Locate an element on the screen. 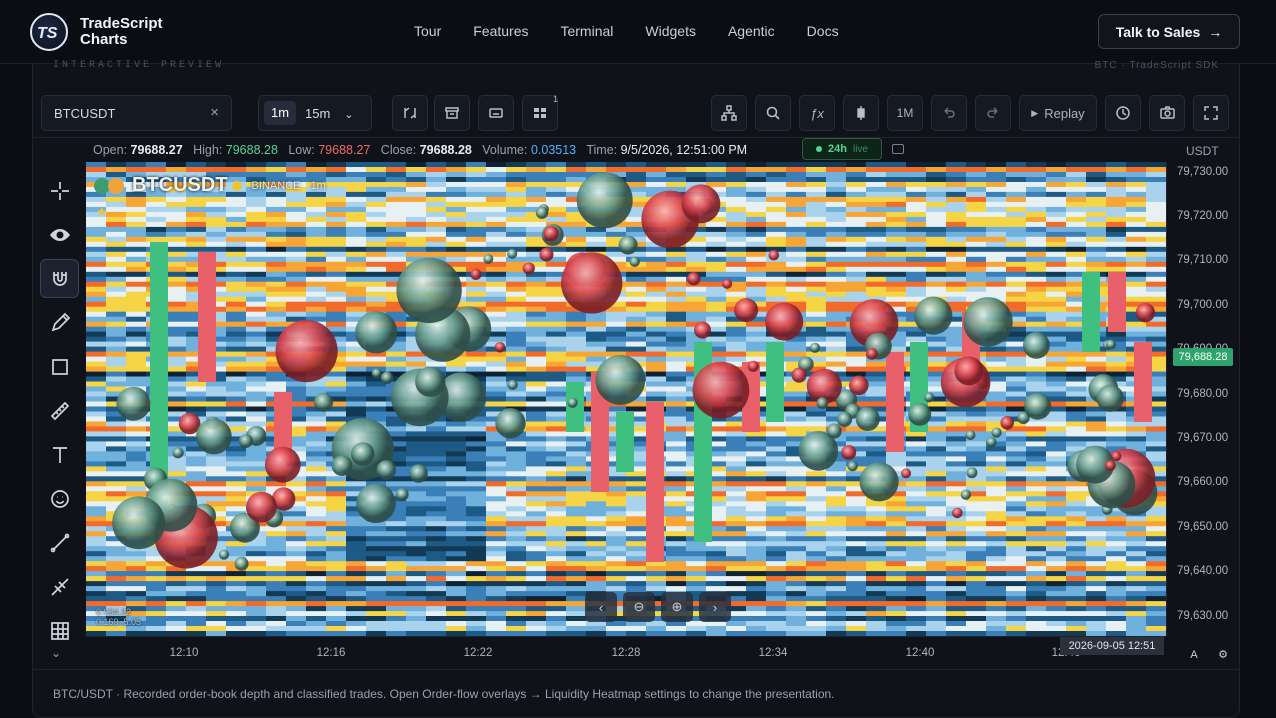 Image resolution: width=1276 pixels, height=718 pixels. tradescript-logo-icon: TS is located at coordinates (49, 32).